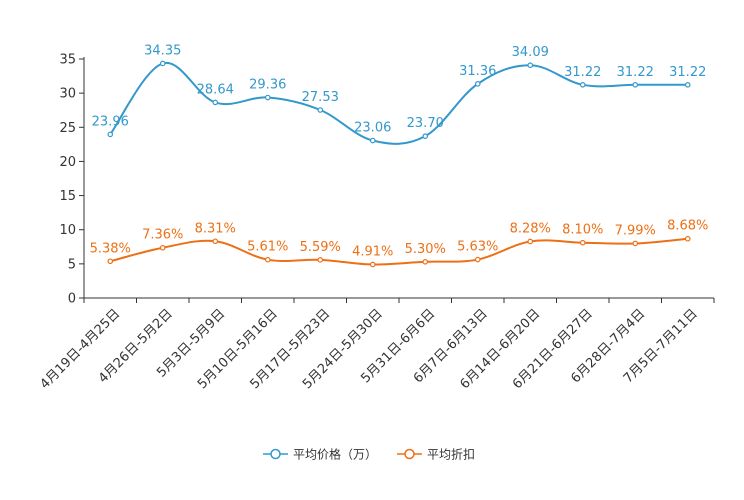 This screenshot has width=744, height=500. What do you see at coordinates (215, 228) in the screenshot?
I see `data-label: 8.31%` at bounding box center [215, 228].